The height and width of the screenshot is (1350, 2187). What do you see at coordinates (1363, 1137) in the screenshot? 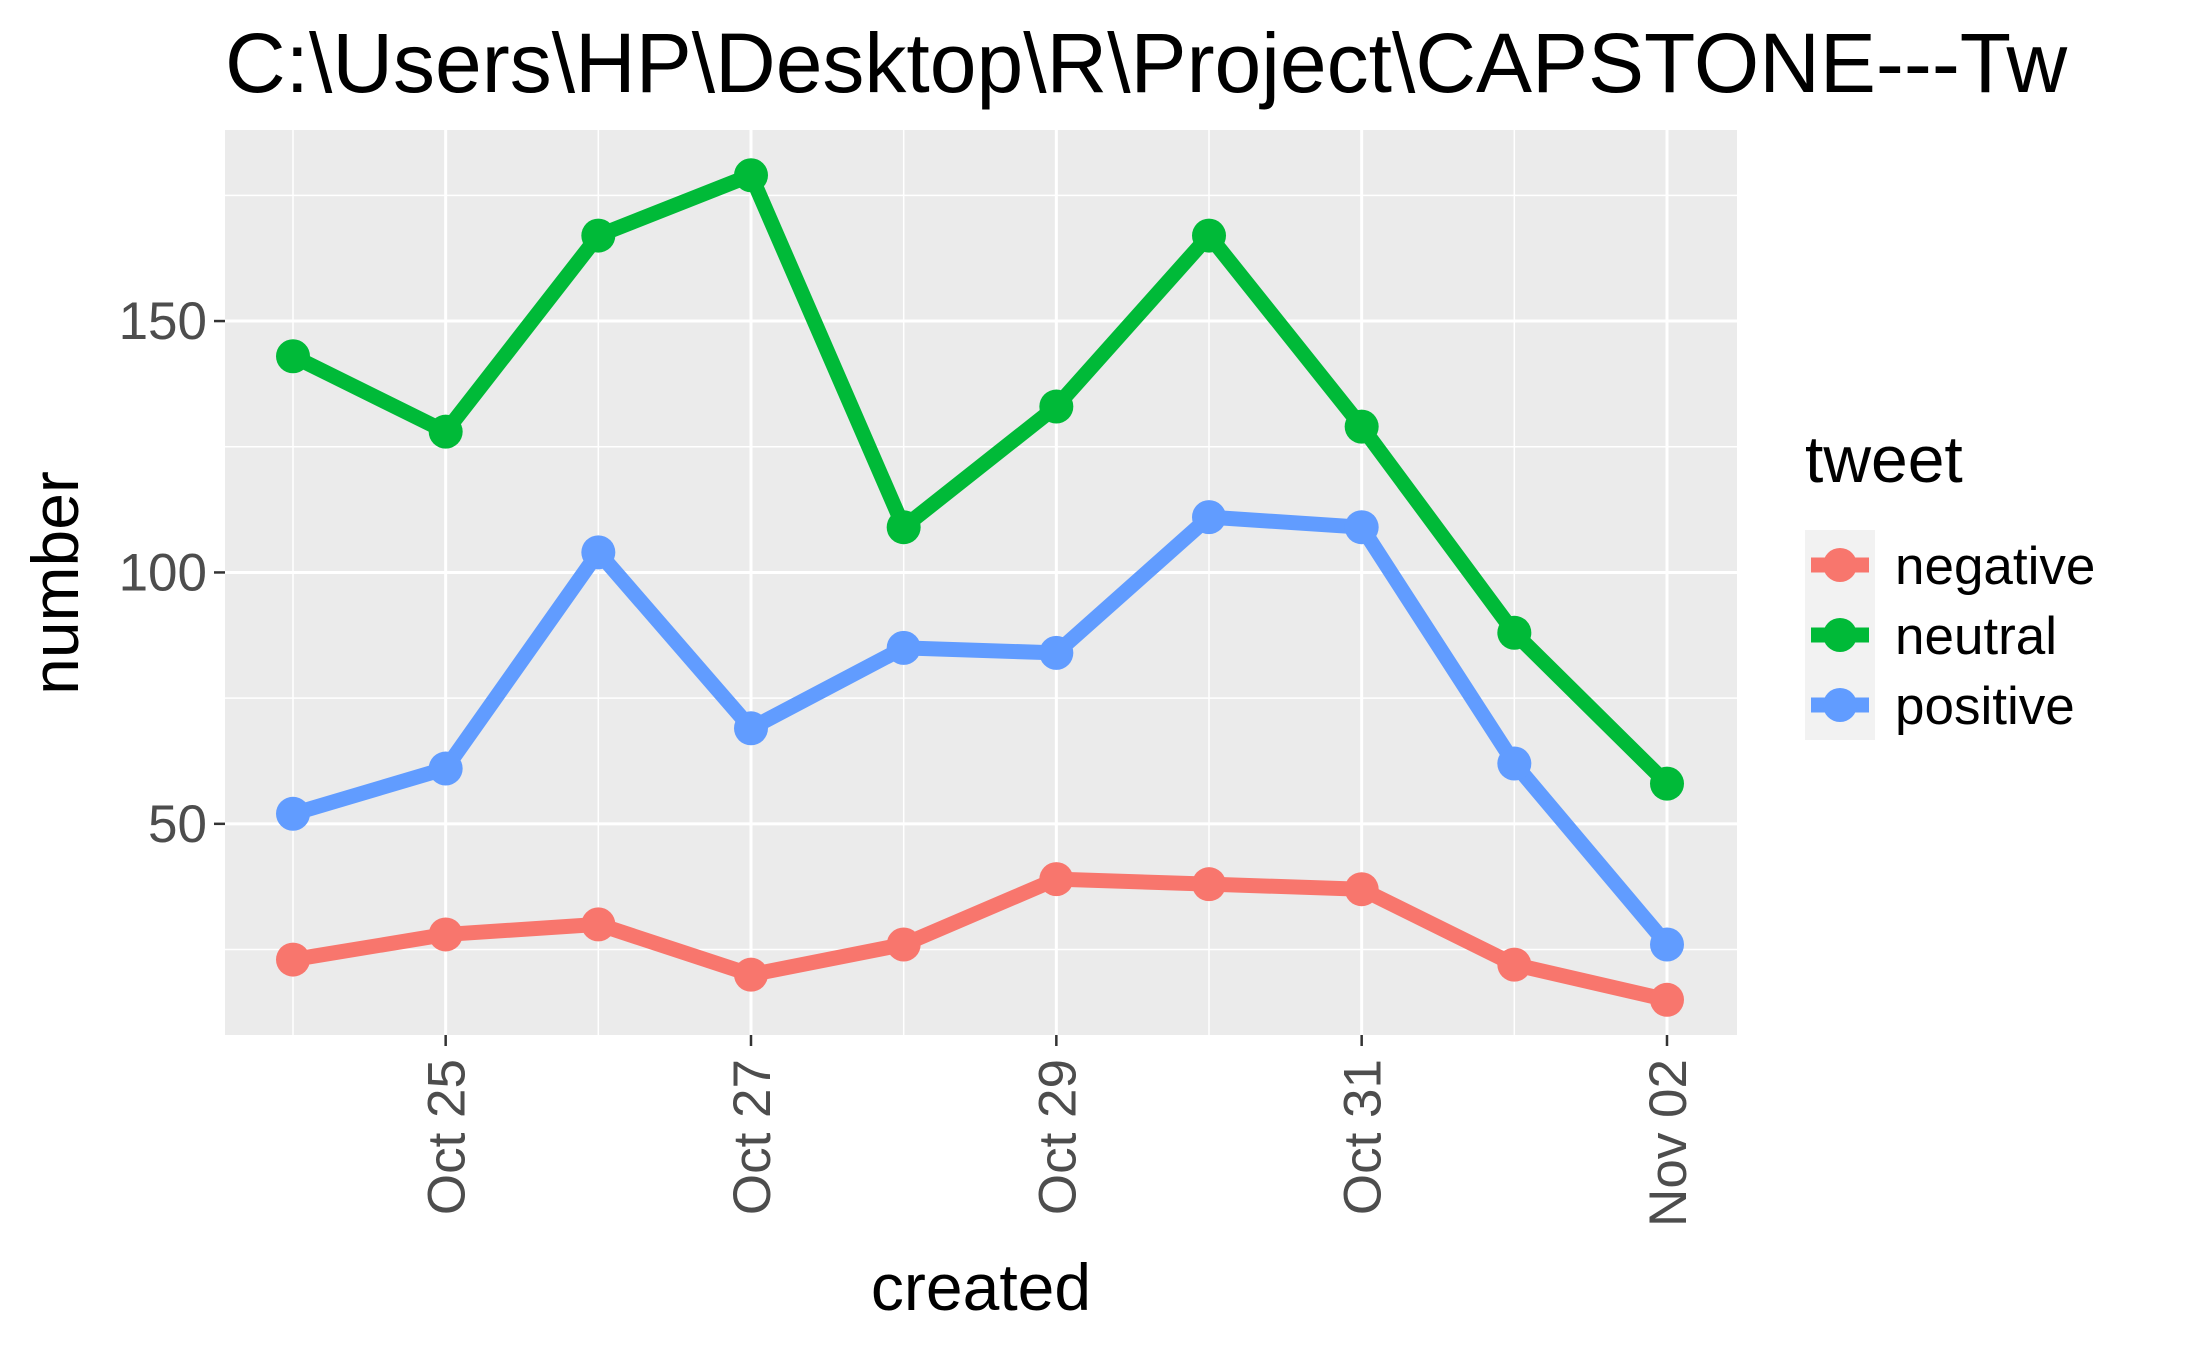
I see `x-tick-label: Oct 31` at bounding box center [1363, 1137].